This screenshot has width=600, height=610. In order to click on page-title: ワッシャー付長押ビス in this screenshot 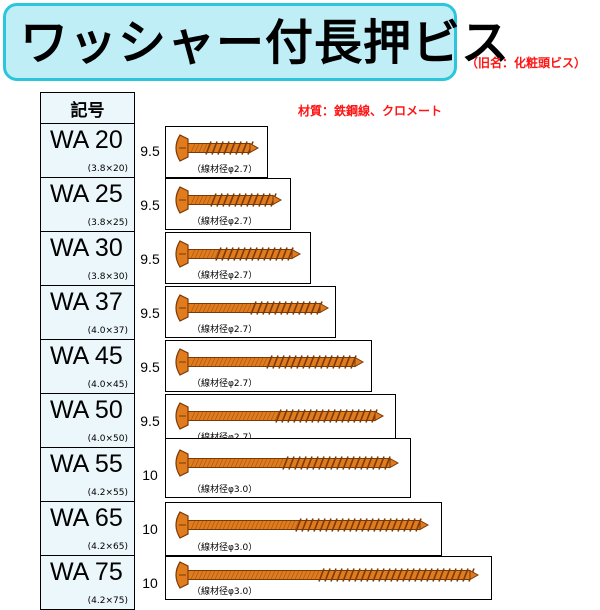, I will do `click(265, 43)`.